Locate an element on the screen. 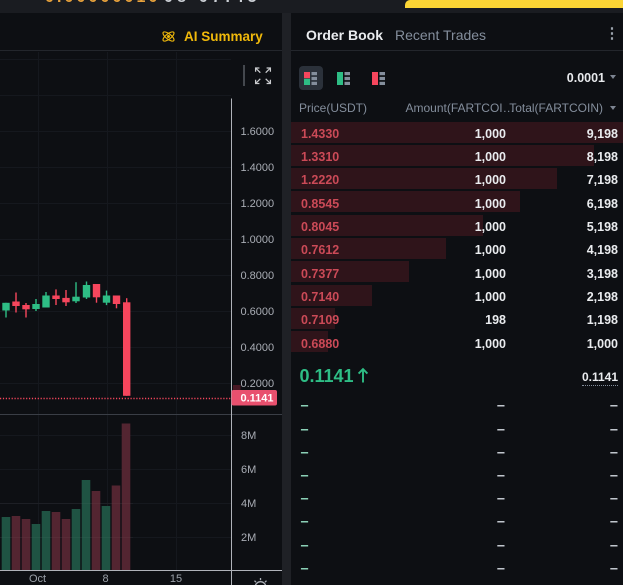  svg-text: 0.1141 is located at coordinates (257, 399).